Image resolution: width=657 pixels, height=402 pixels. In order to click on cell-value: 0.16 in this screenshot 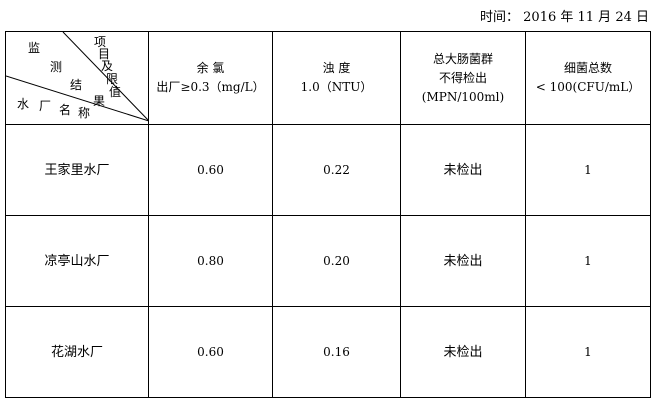, I will do `click(336, 352)`.